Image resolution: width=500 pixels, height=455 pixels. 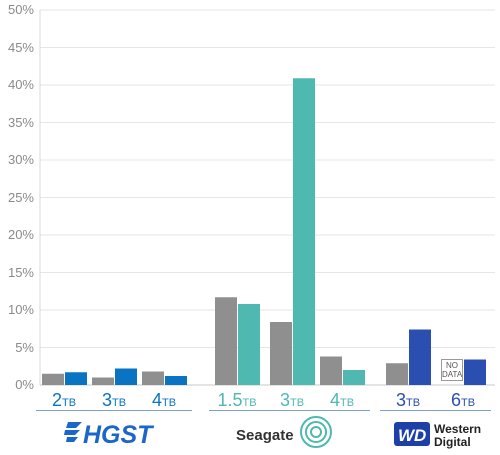 I want to click on seagate-logo: Seagate, so click(x=286, y=431).